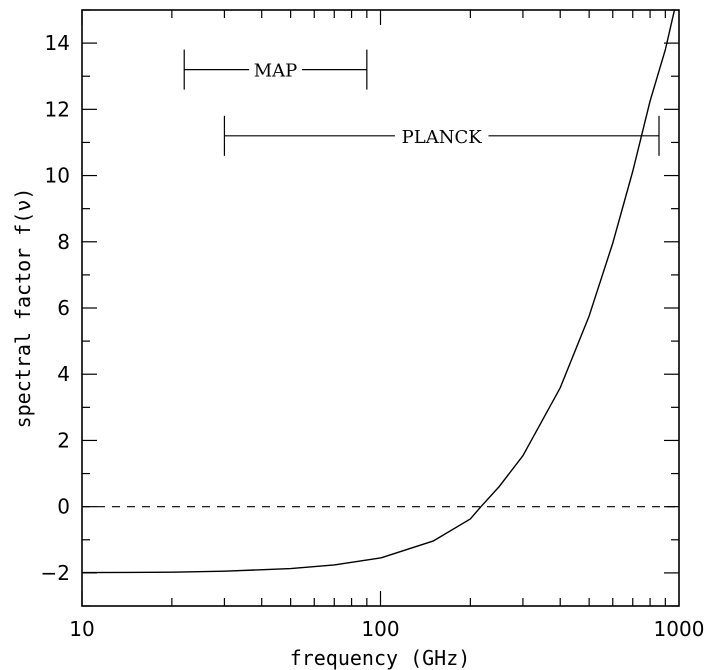  I want to click on y-tick-label: 8, so click(63, 242).